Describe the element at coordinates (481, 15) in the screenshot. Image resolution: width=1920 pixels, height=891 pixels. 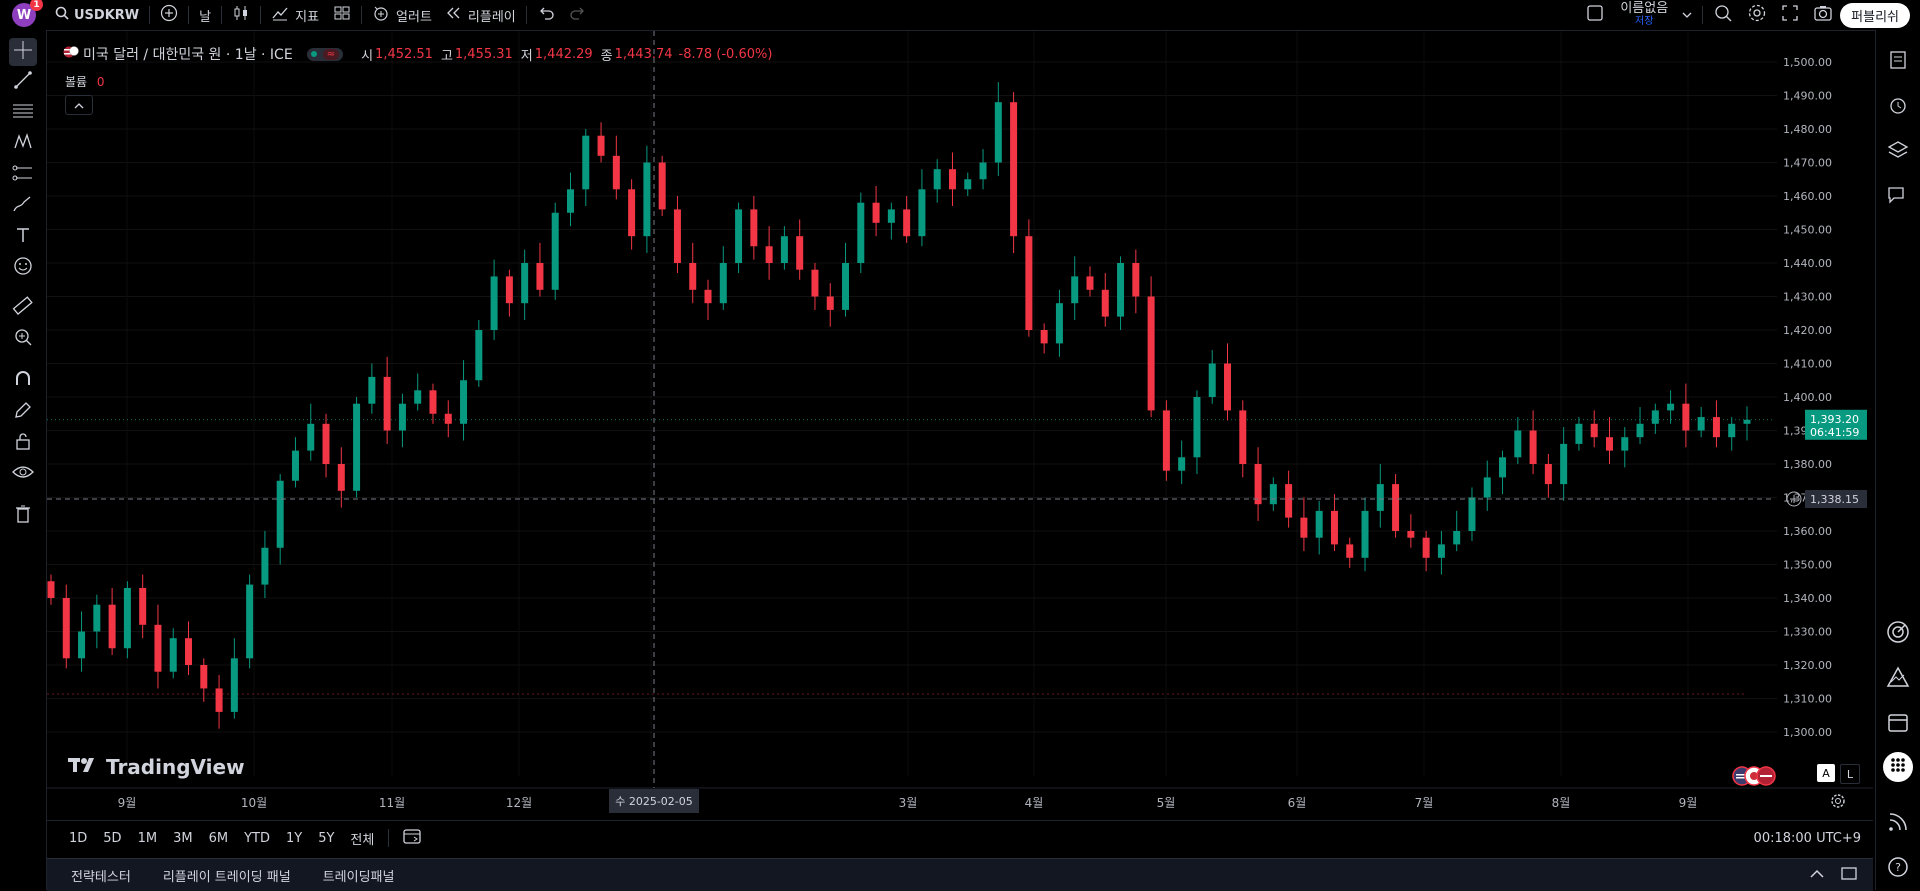
I see `replay-button: 리플레이` at that location.